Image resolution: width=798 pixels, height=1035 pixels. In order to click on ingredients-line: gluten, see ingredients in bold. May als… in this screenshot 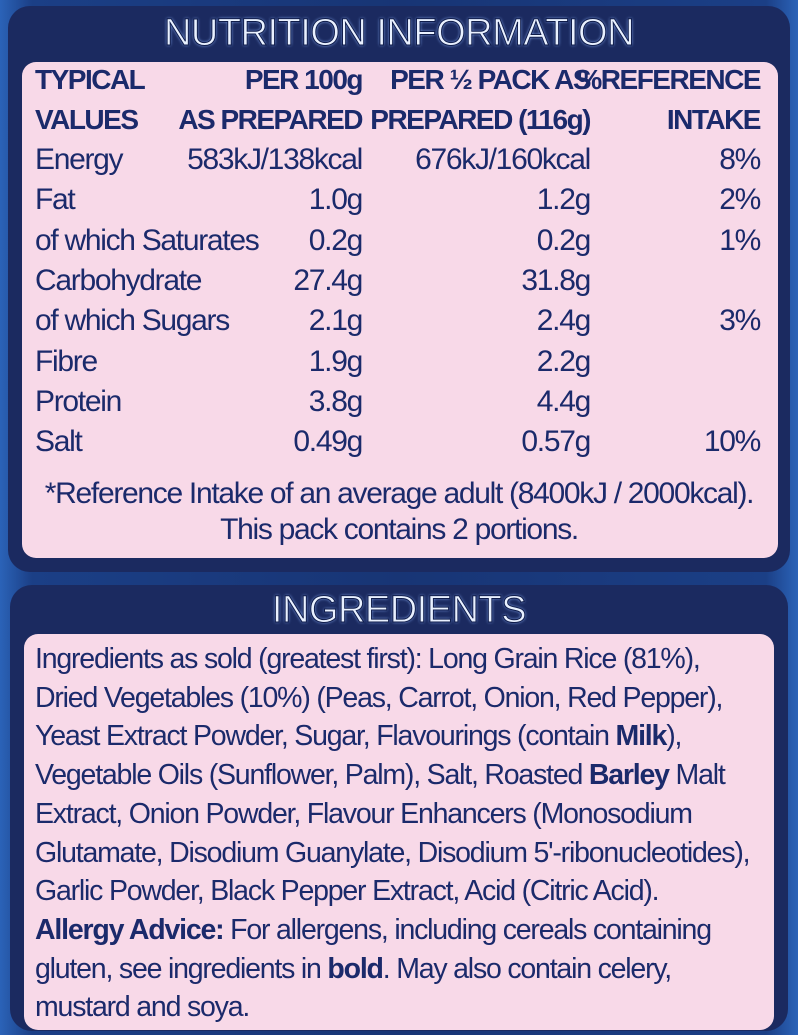, I will do `click(353, 969)`.